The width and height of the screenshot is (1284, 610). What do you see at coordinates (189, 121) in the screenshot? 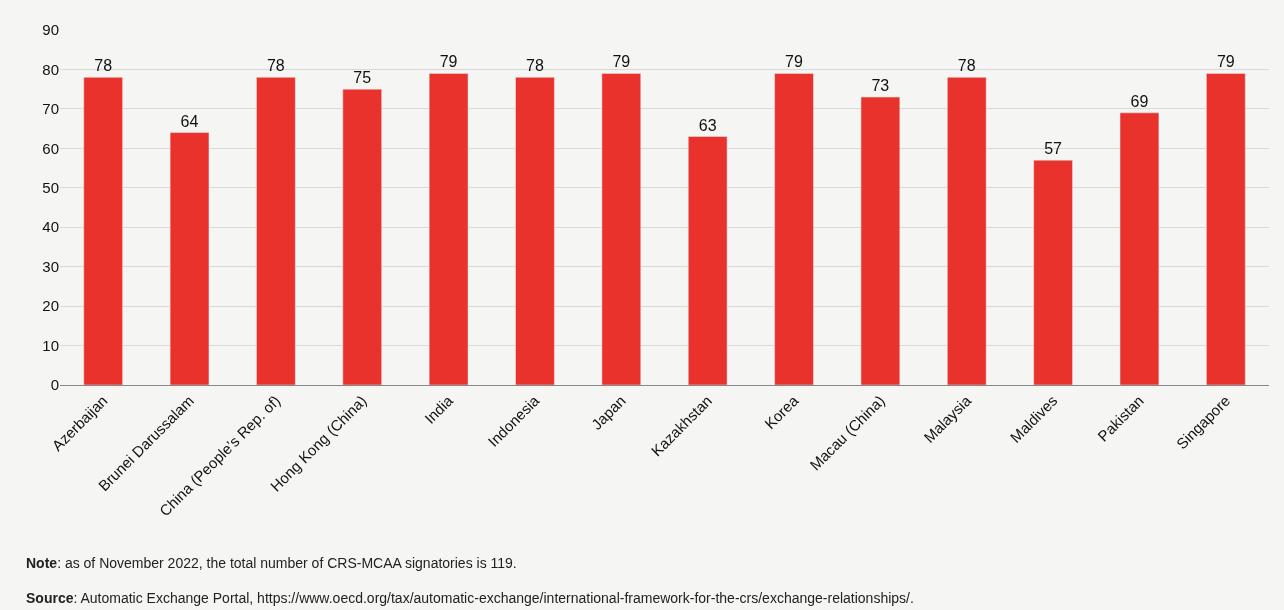
I see `data-label: 64` at bounding box center [189, 121].